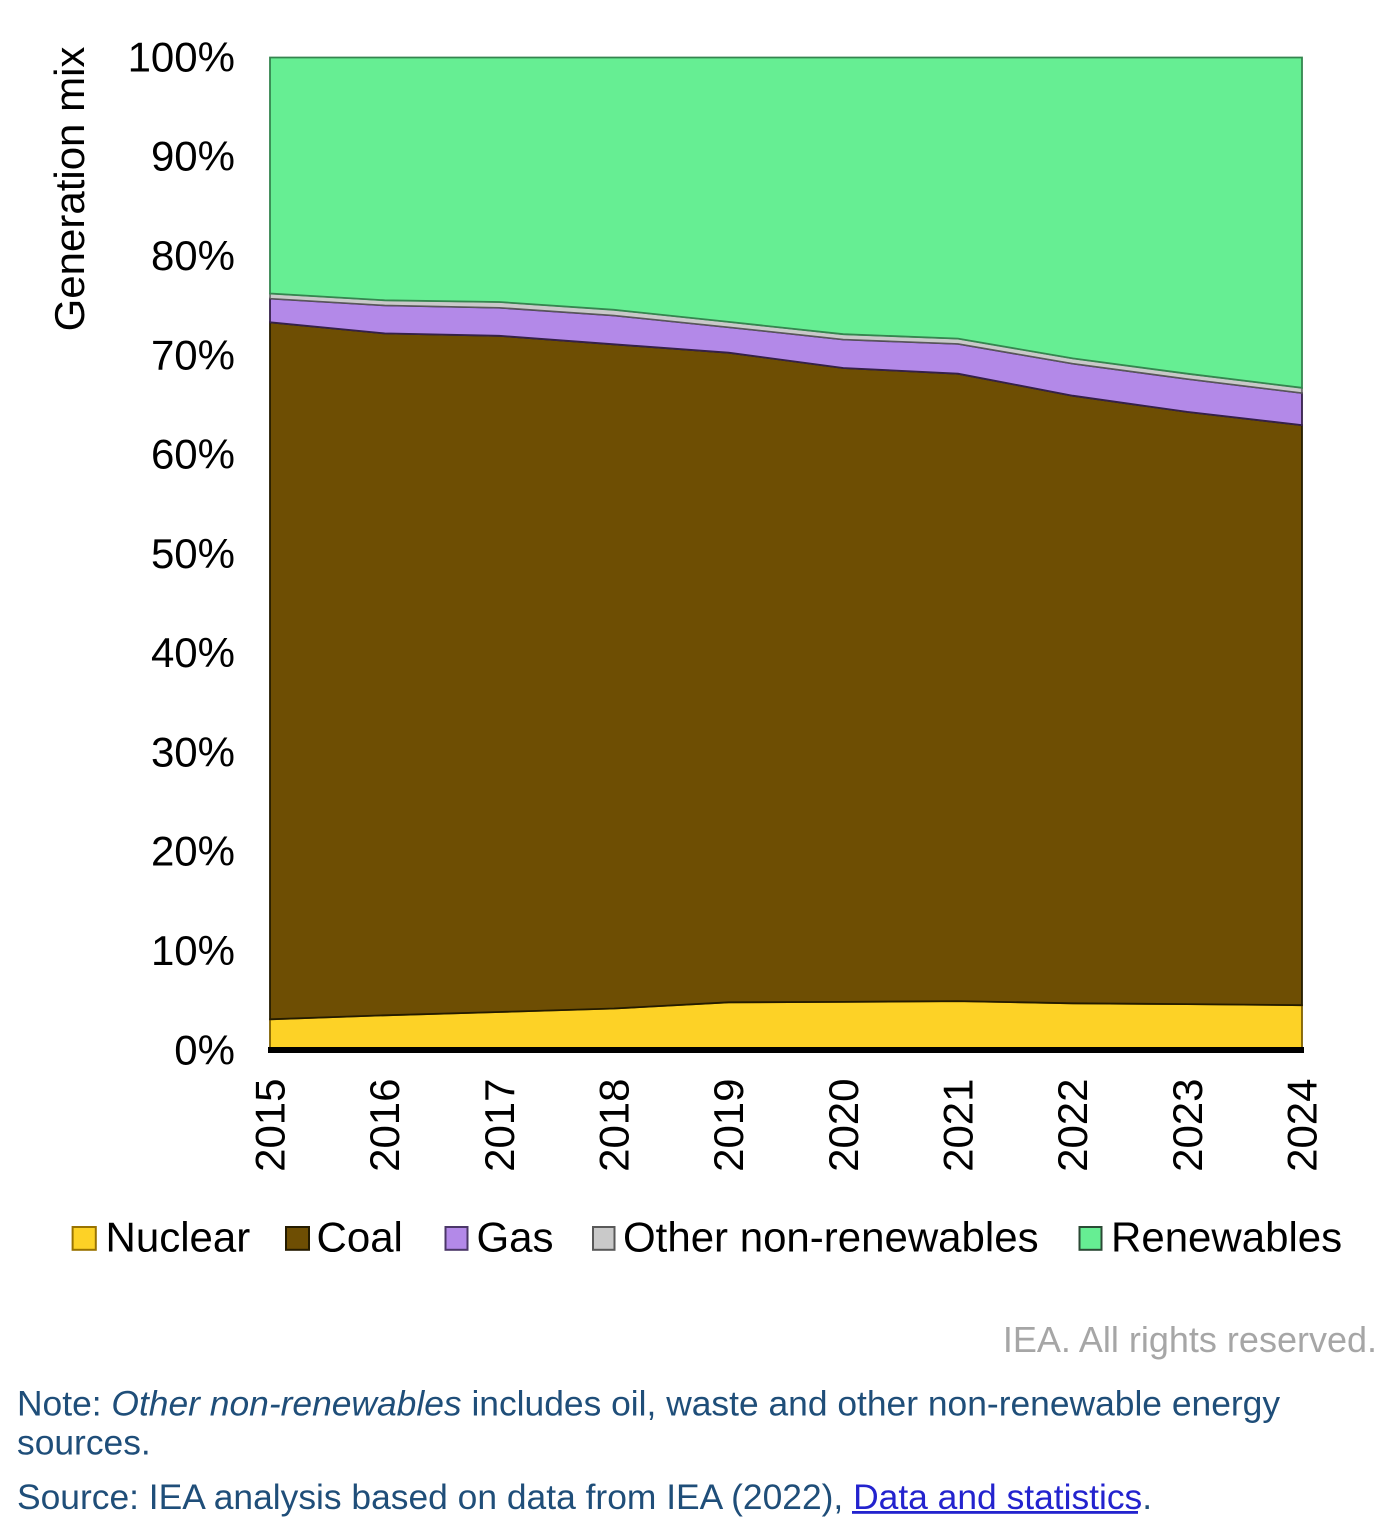 The image size is (1390, 1536). Describe the element at coordinates (193, 950) in the screenshot. I see `svg-text: 10%` at that location.